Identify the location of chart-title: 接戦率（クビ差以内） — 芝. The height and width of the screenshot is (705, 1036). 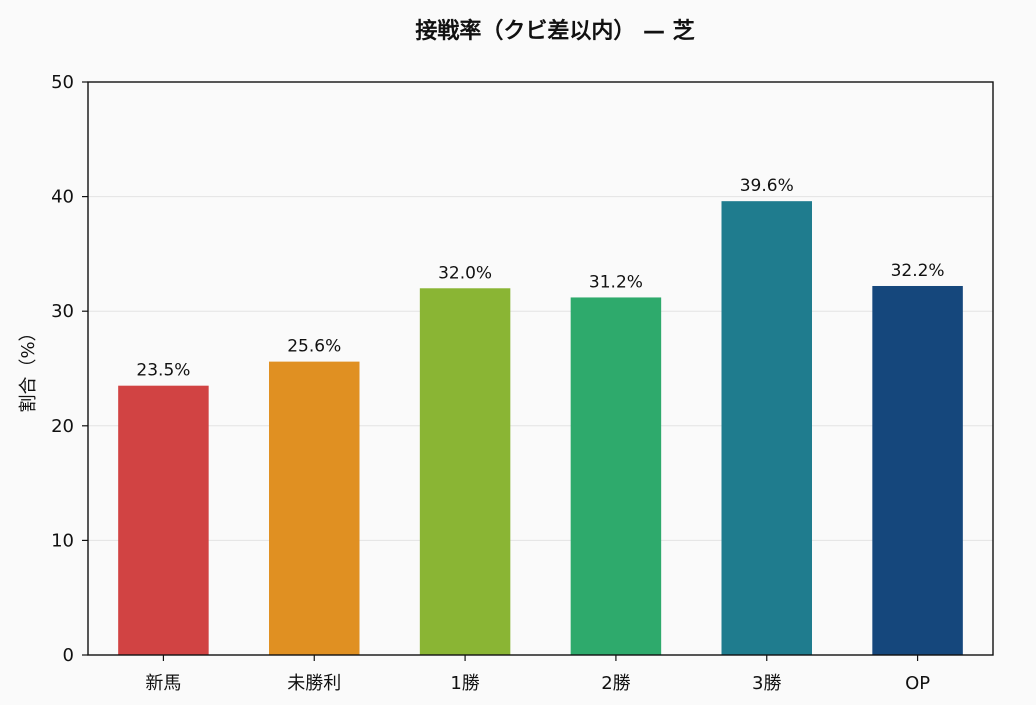
(554, 31).